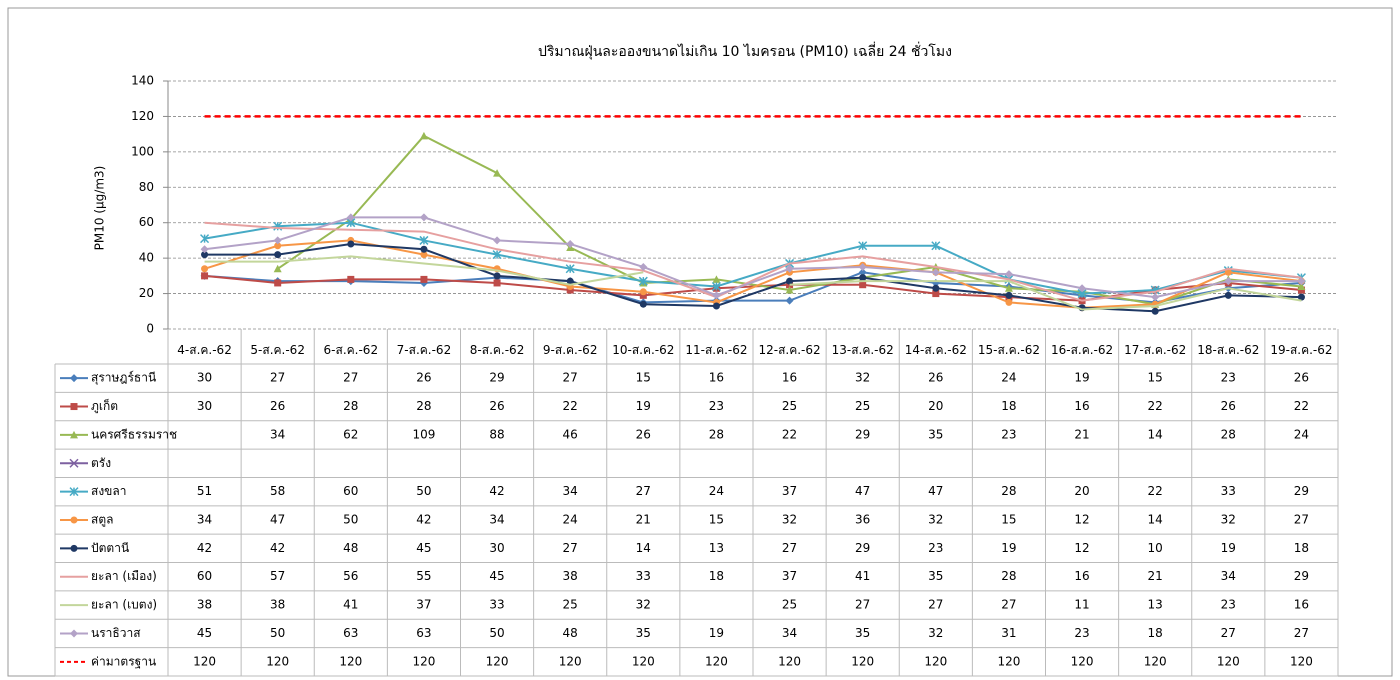 The image size is (1400, 680). What do you see at coordinates (643, 406) in the screenshot?
I see `table-cell: 19` at bounding box center [643, 406].